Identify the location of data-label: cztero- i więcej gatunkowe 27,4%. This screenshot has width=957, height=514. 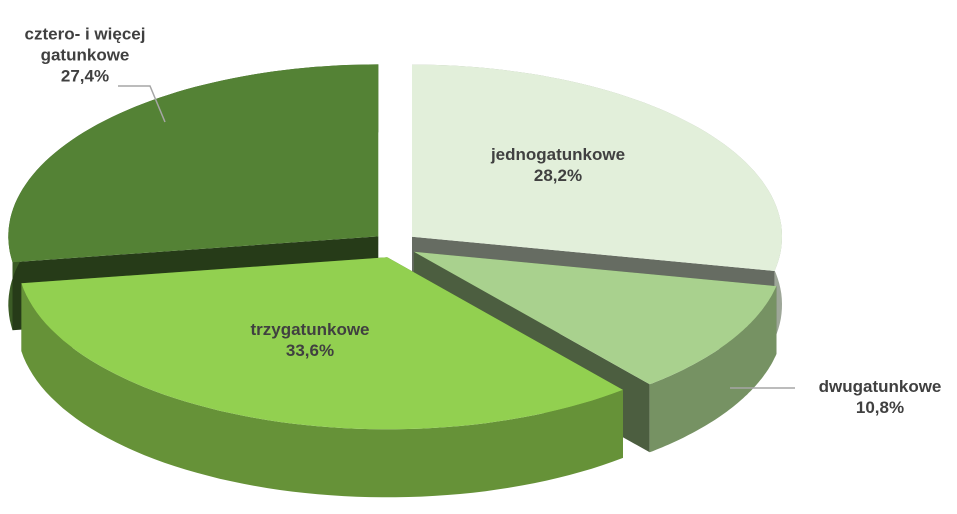
(85, 55).